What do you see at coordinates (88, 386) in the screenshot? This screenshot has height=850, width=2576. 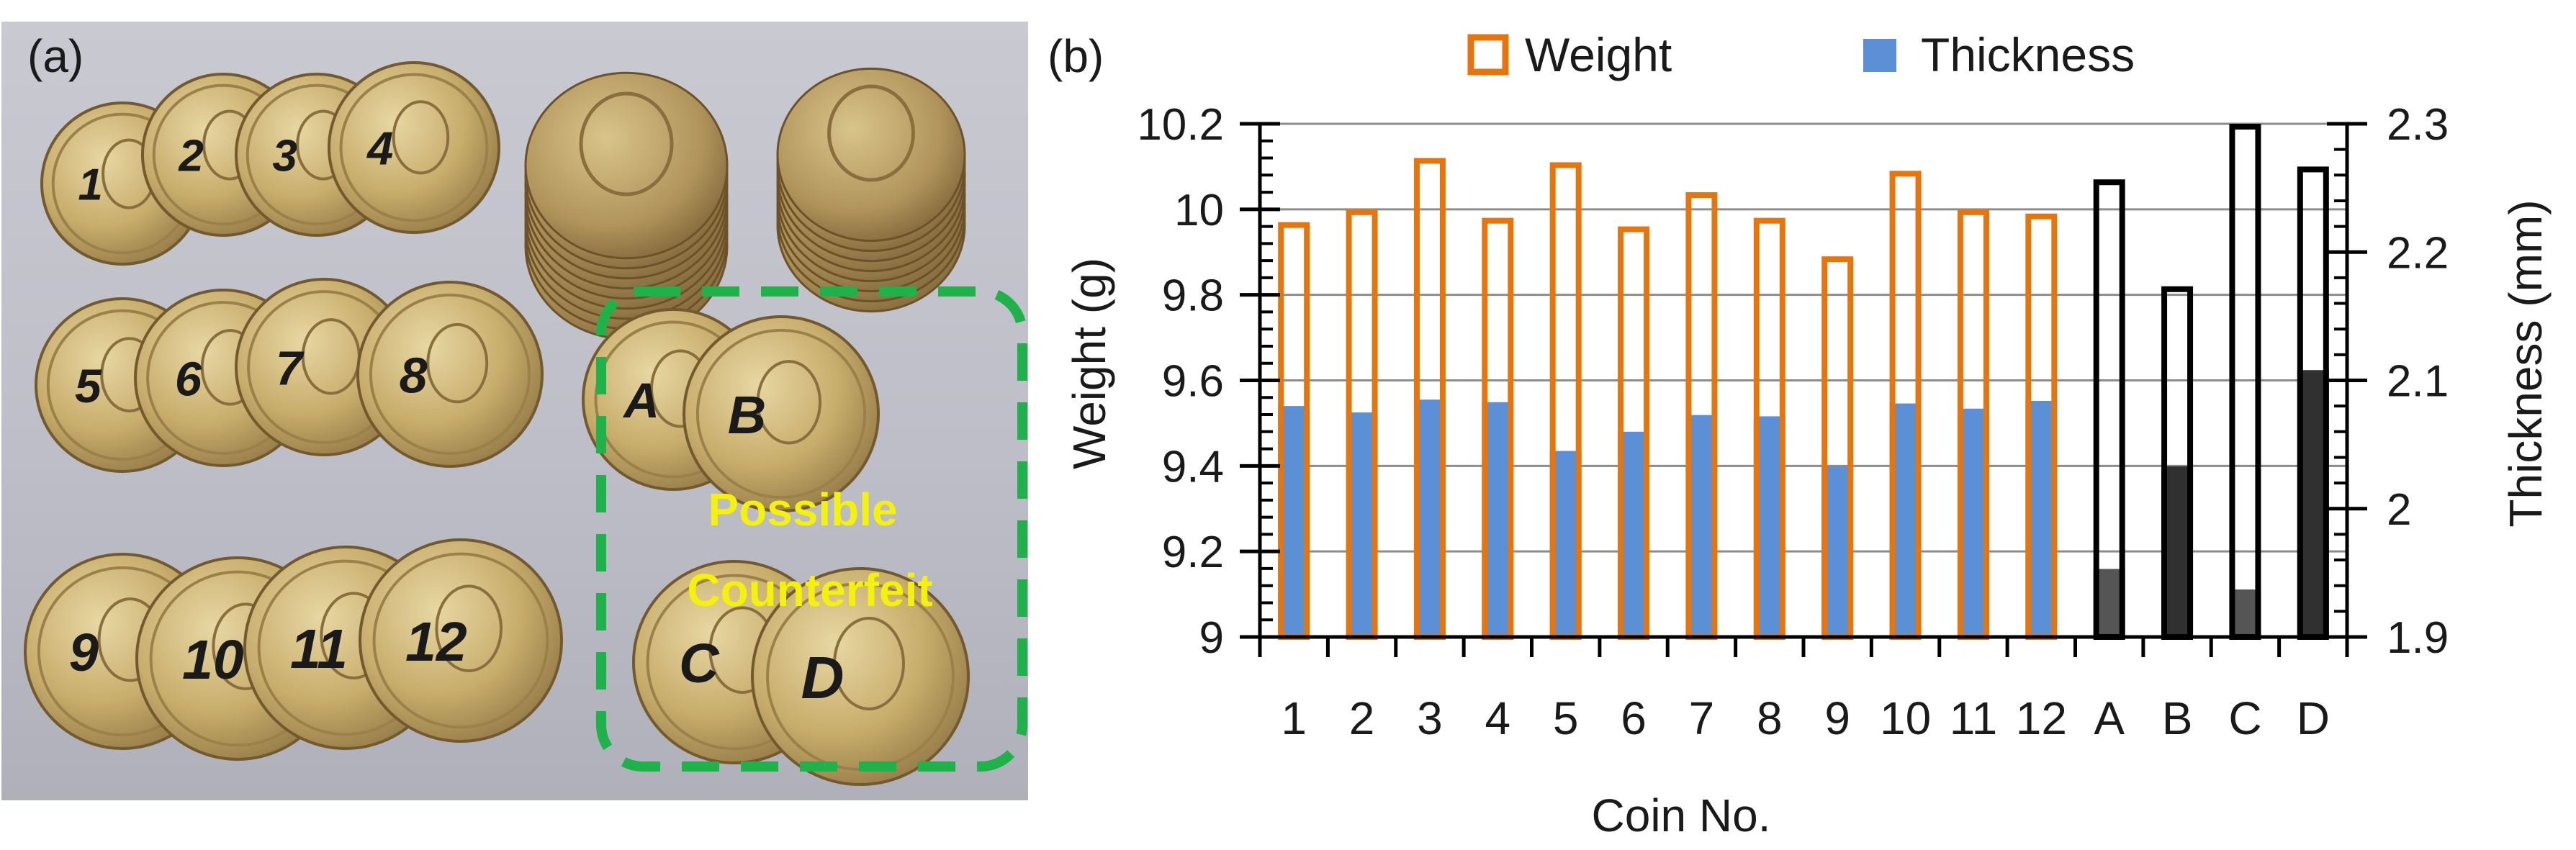 I see `coin-mark-5: 5` at bounding box center [88, 386].